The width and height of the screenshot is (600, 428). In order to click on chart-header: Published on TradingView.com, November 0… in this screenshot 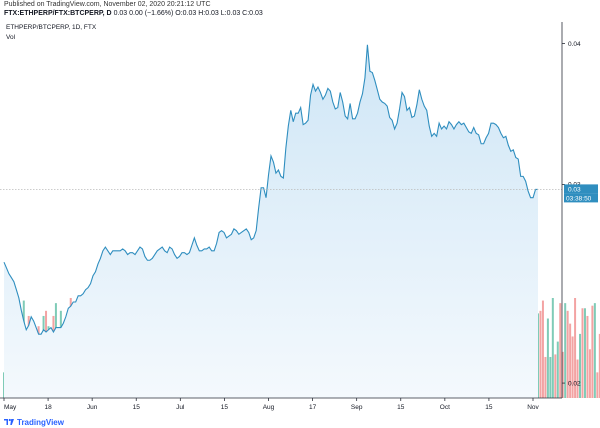, I will do `click(300, 11)`.